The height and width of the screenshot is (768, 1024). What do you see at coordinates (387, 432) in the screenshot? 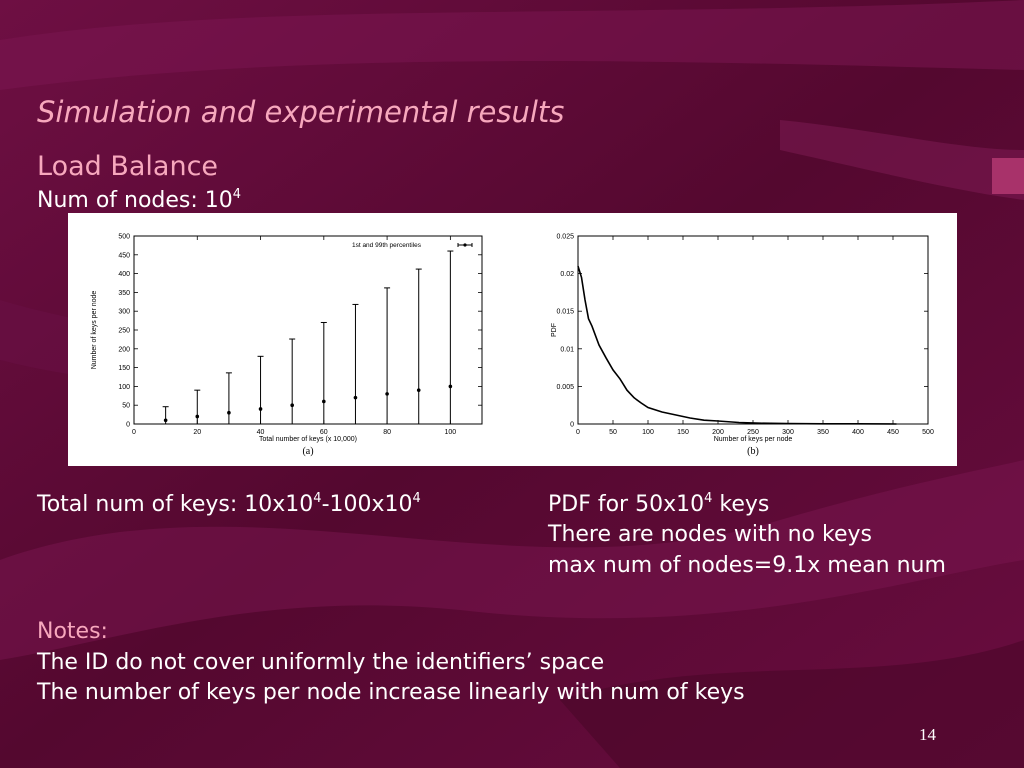
I see `chart-a-xtick-label: 80` at bounding box center [387, 432].